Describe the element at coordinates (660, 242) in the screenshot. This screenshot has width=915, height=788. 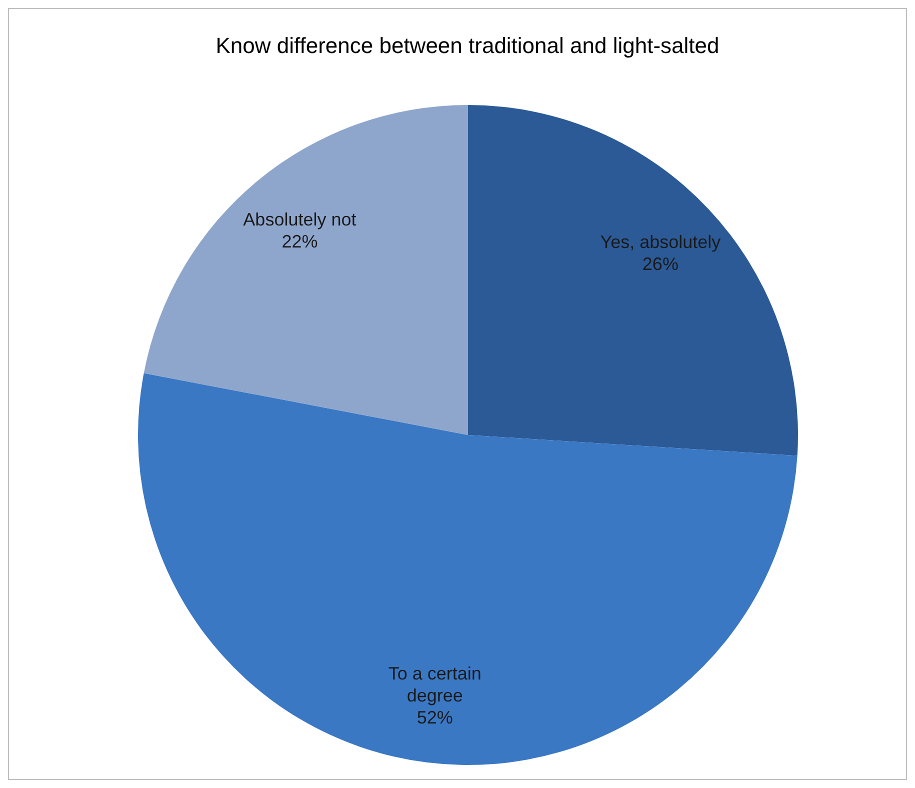
I see `slice-label: Yes, absolutely` at that location.